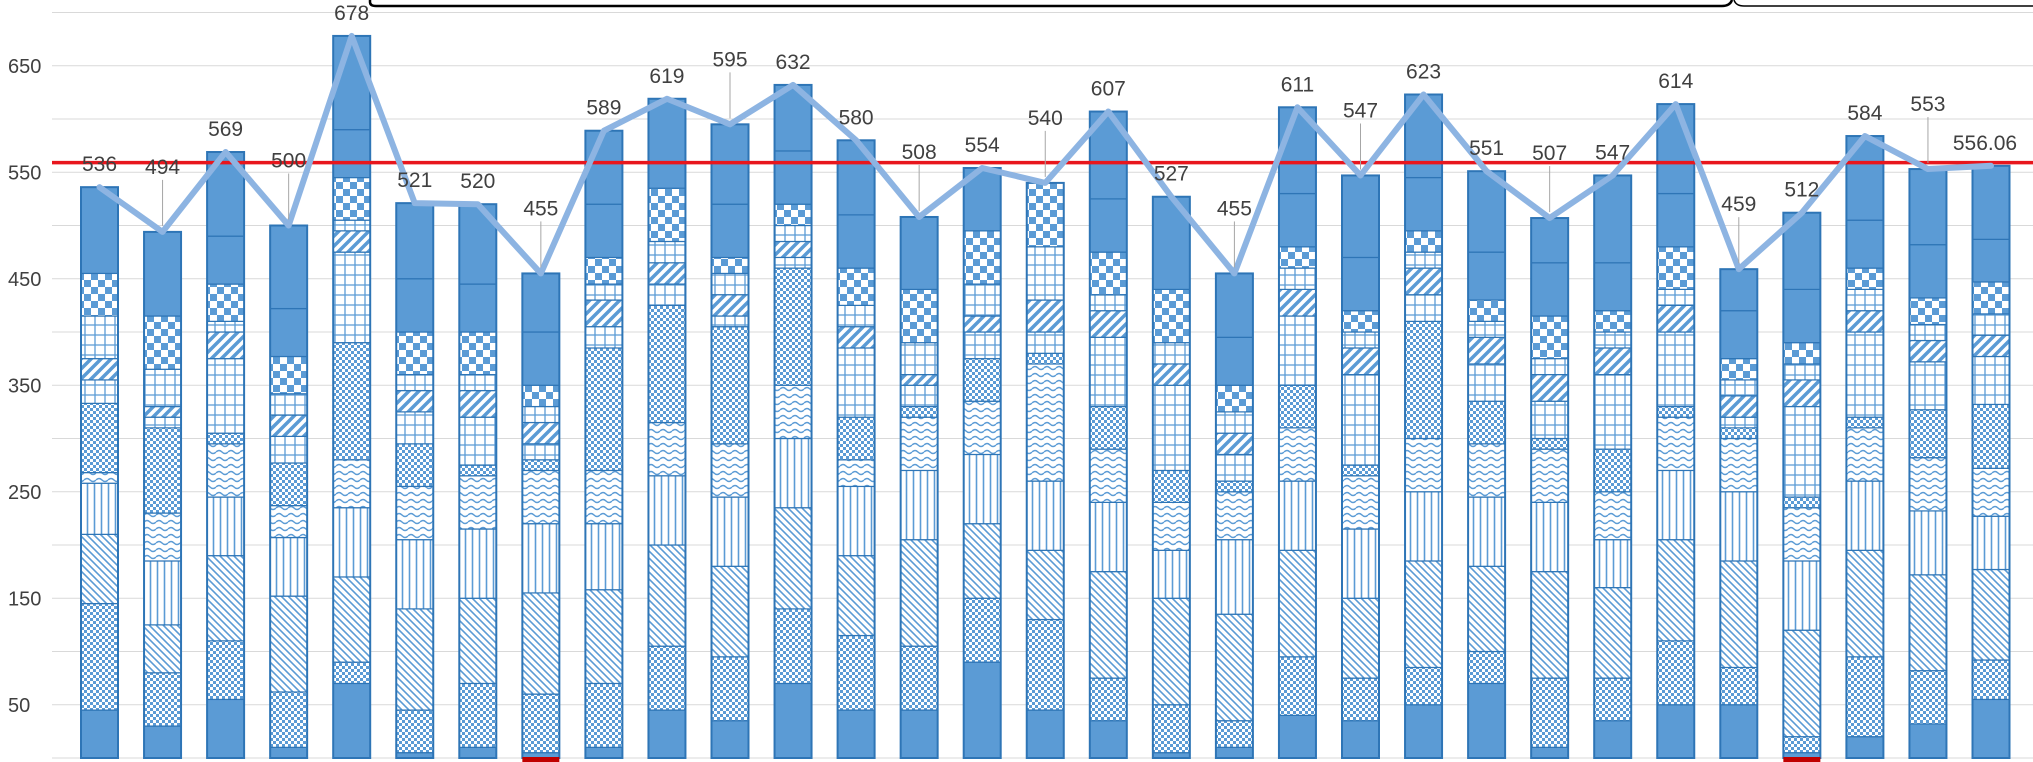 The image size is (2033, 762). I want to click on data-label: 512, so click(1801, 190).